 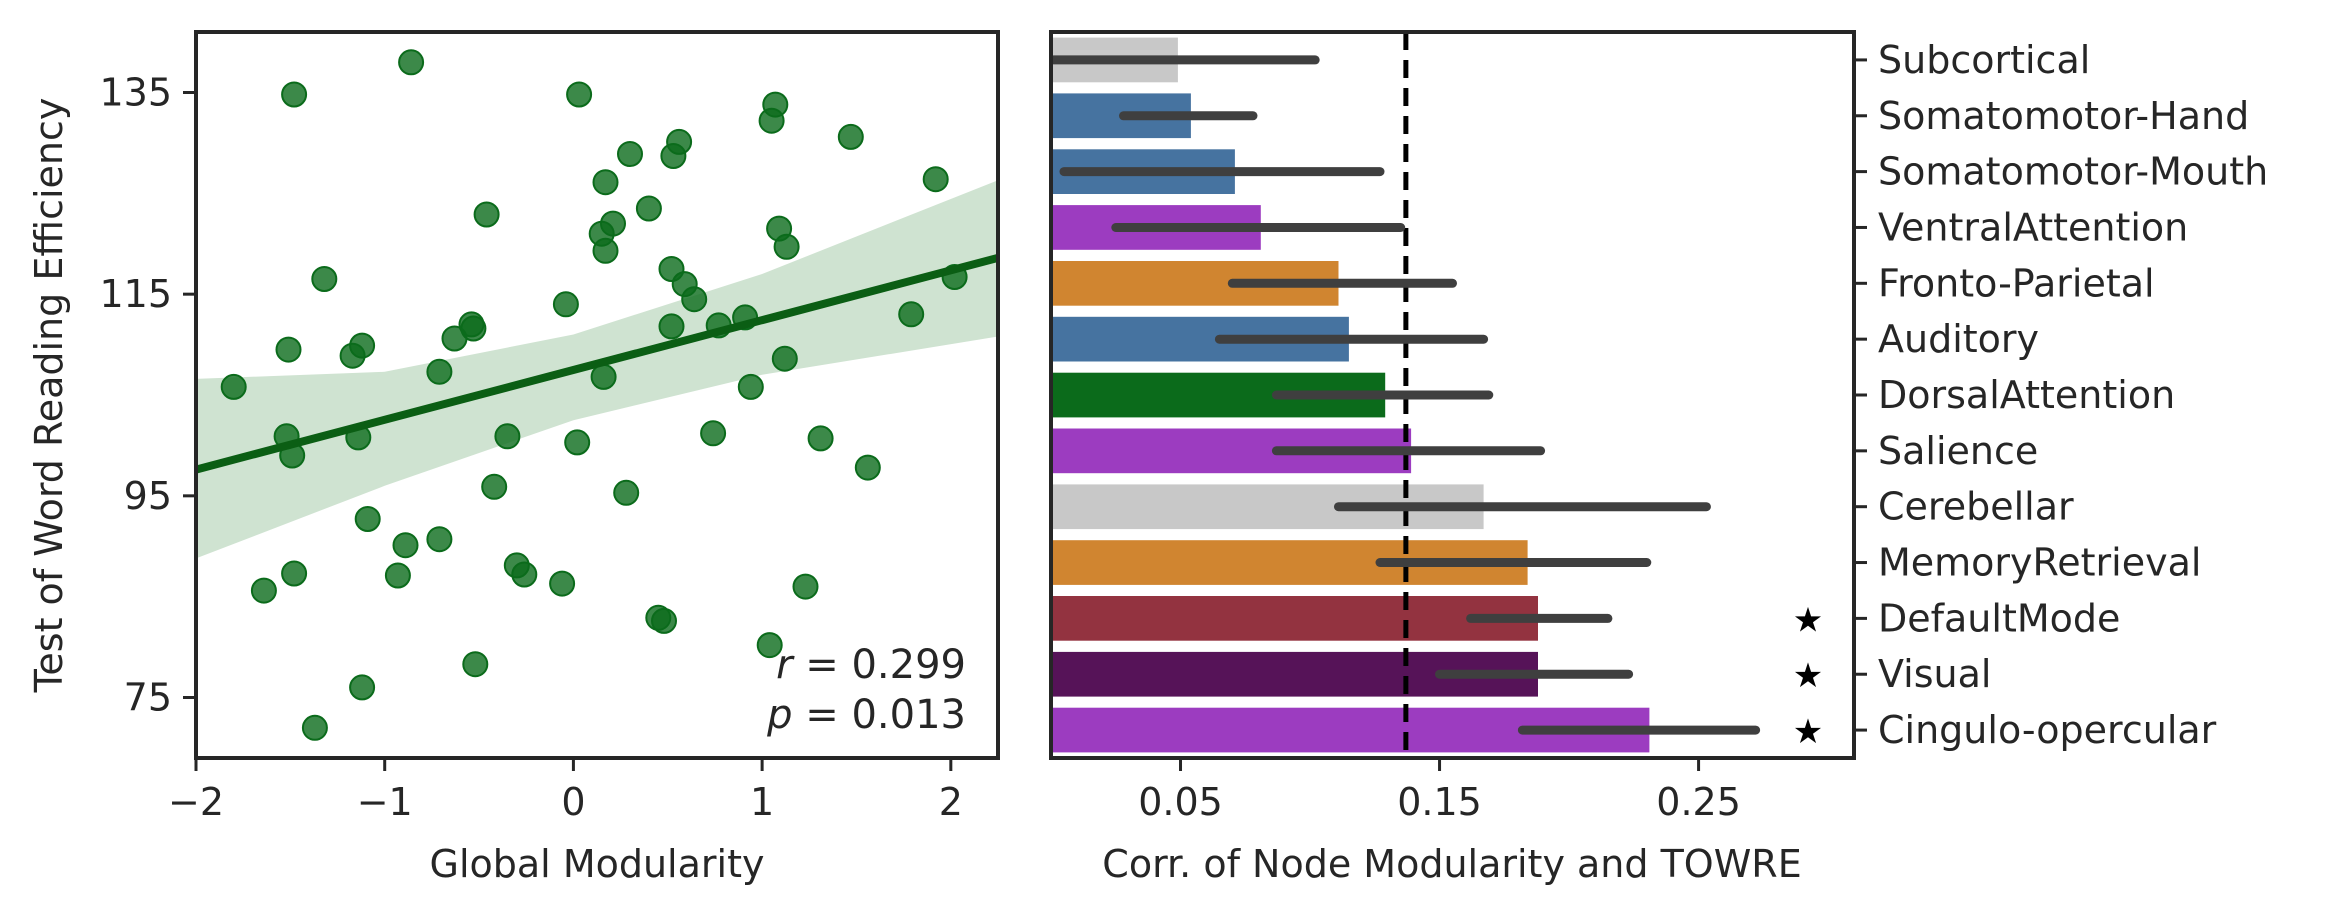 I want to click on category-label: Cingulo-opercular, so click(x=2047, y=730).